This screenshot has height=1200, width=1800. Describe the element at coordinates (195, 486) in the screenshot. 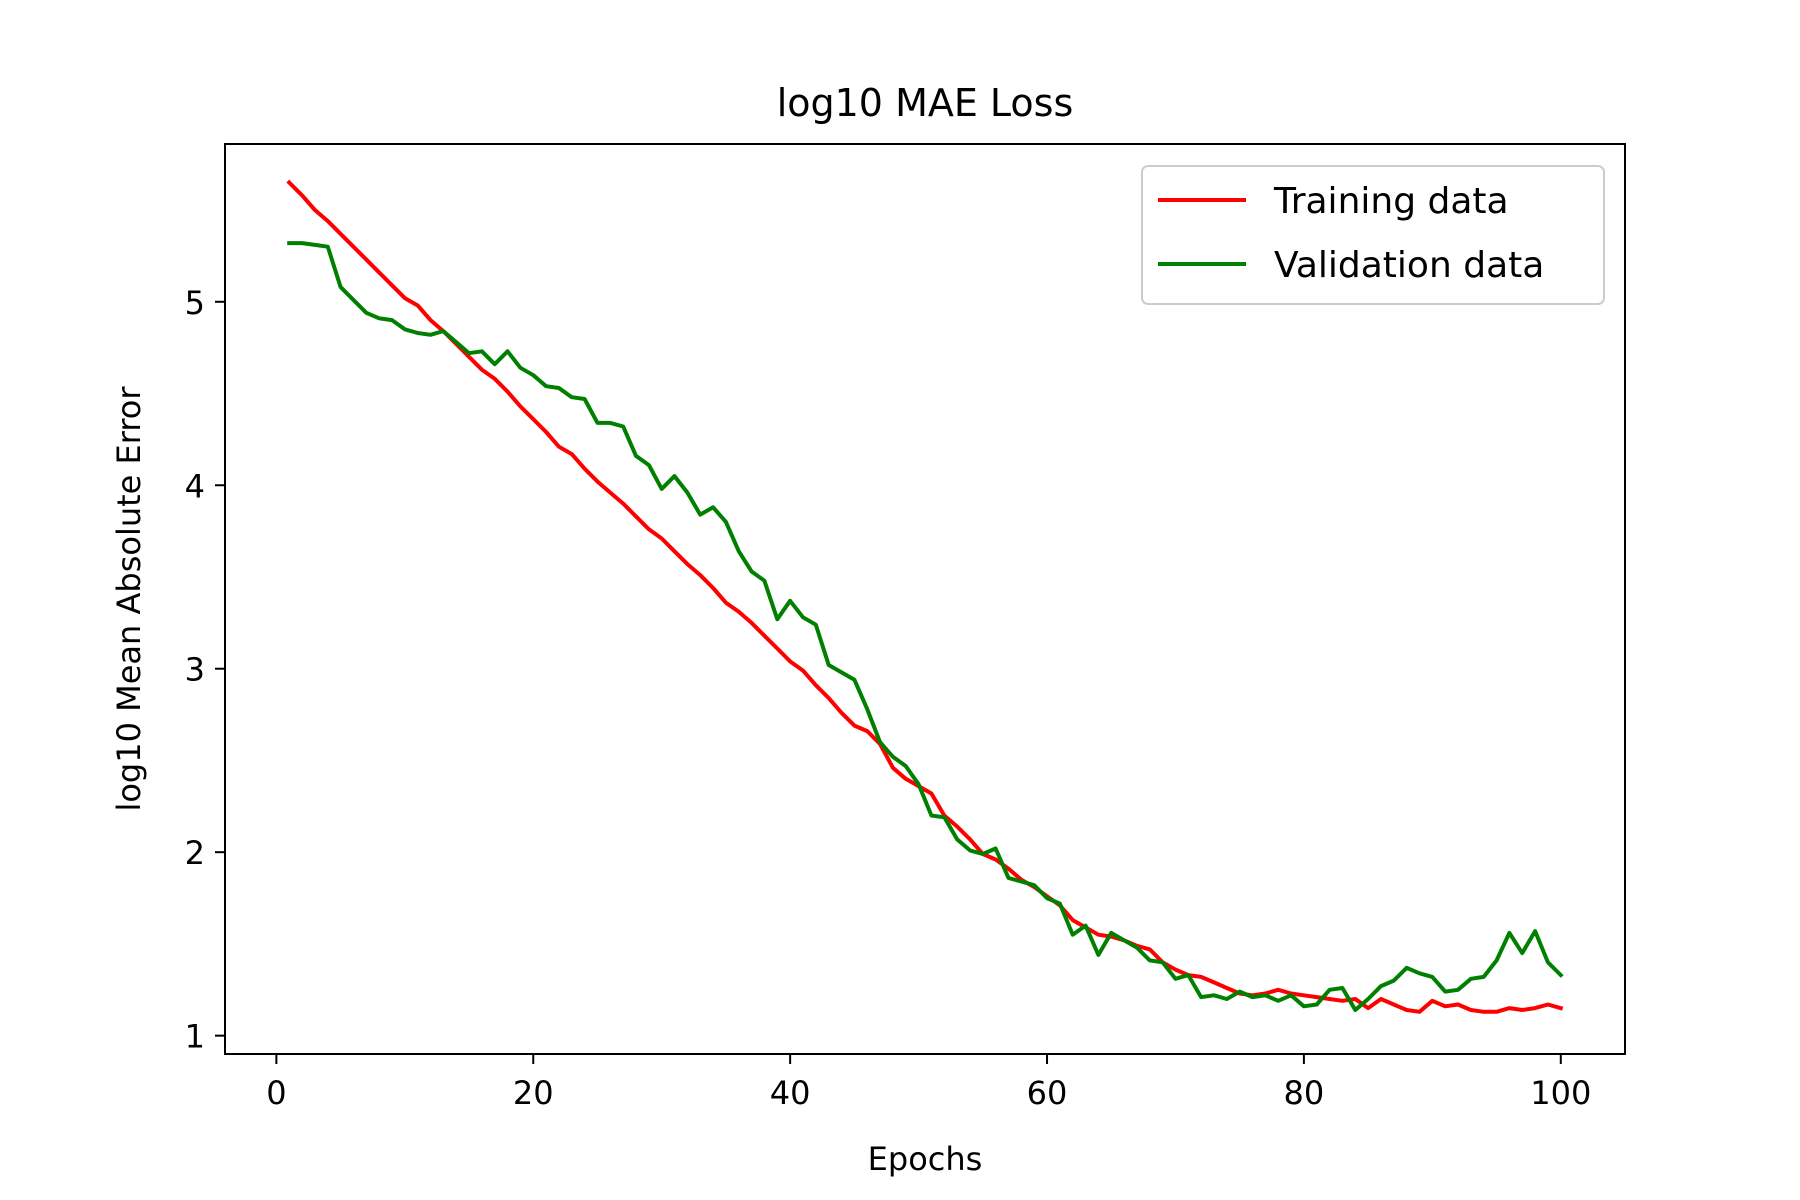

I see `y-tick-label: 4` at that location.